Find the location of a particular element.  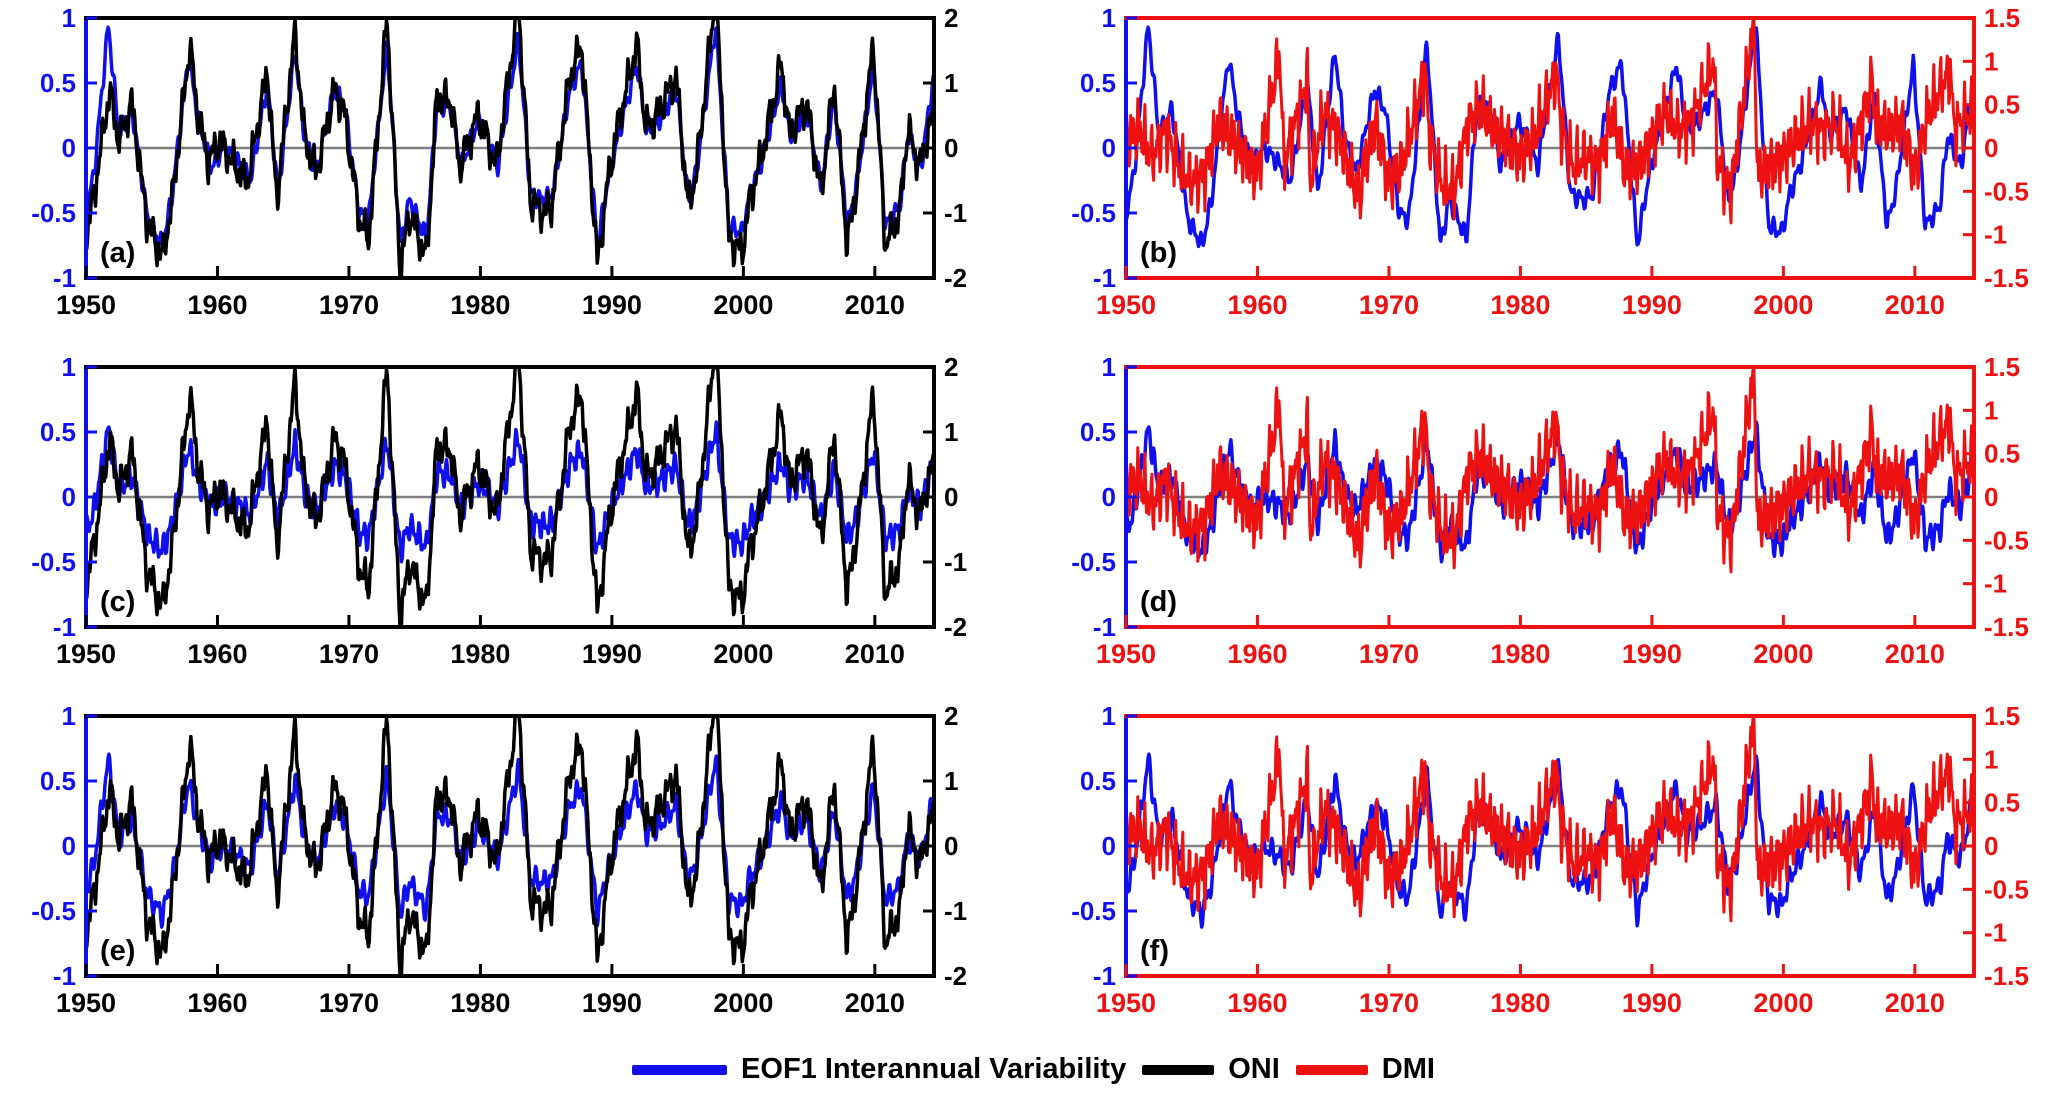

legend-item-eof1: EOF1 Interannual Variability is located at coordinates (879, 1069).